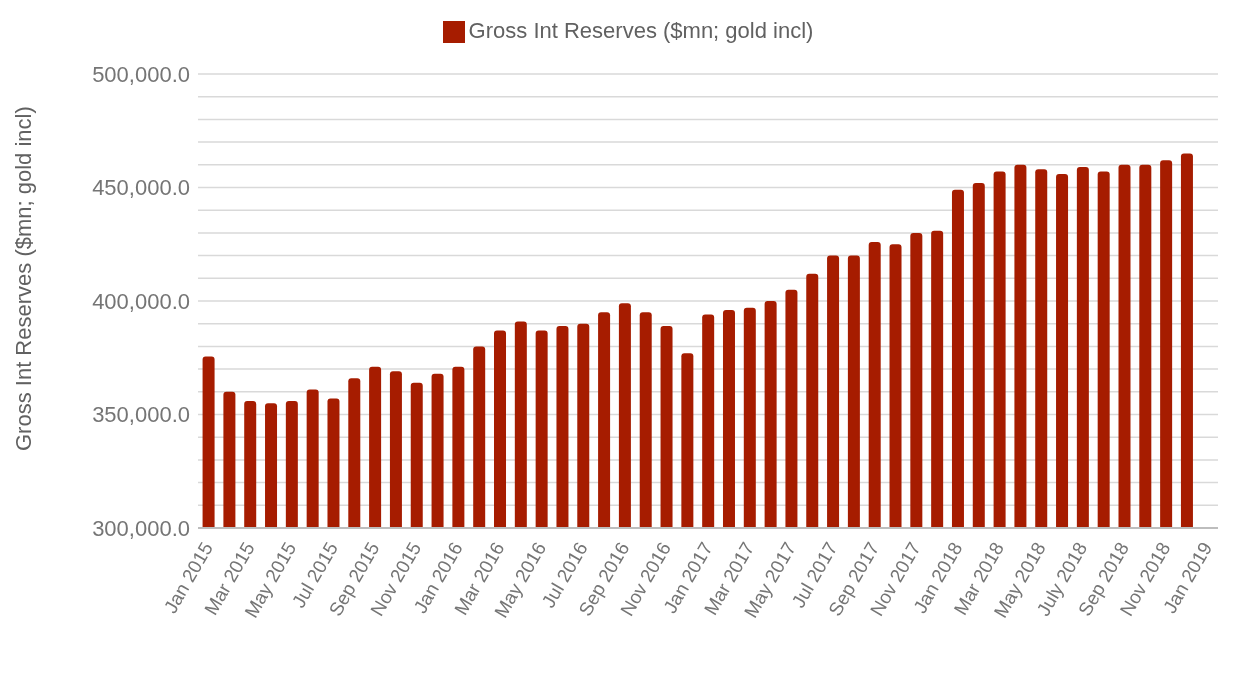  Describe the element at coordinates (141, 528) in the screenshot. I see `y-tick-label: 300,000.0` at that location.